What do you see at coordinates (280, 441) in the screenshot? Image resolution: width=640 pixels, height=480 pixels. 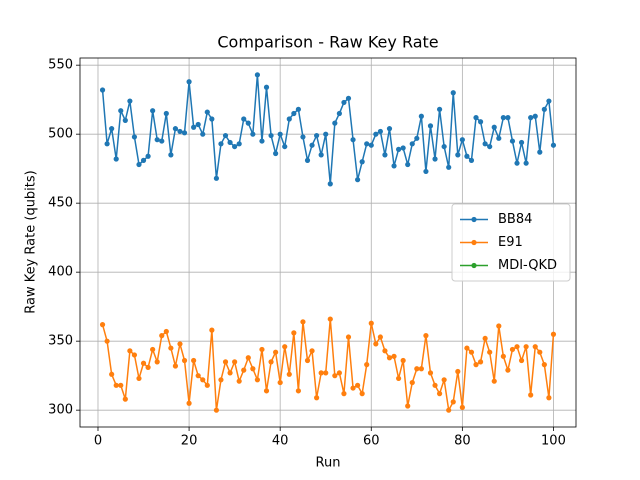 I see `x-tick-label: 40` at bounding box center [280, 441].